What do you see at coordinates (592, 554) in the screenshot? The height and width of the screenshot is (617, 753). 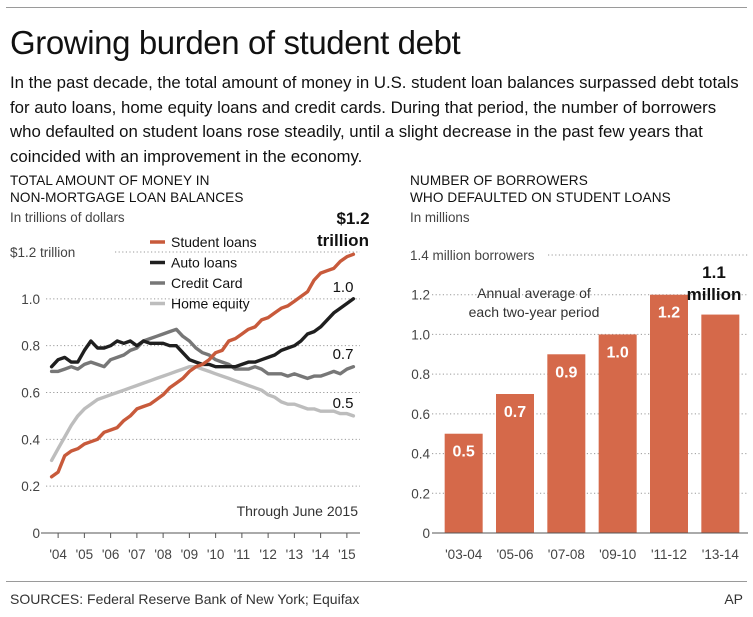 I see `bar-chart-x-tick-labels: '03-04 '05-06 '07-08 '09-10 '11-12 '13-14` at bounding box center [592, 554].